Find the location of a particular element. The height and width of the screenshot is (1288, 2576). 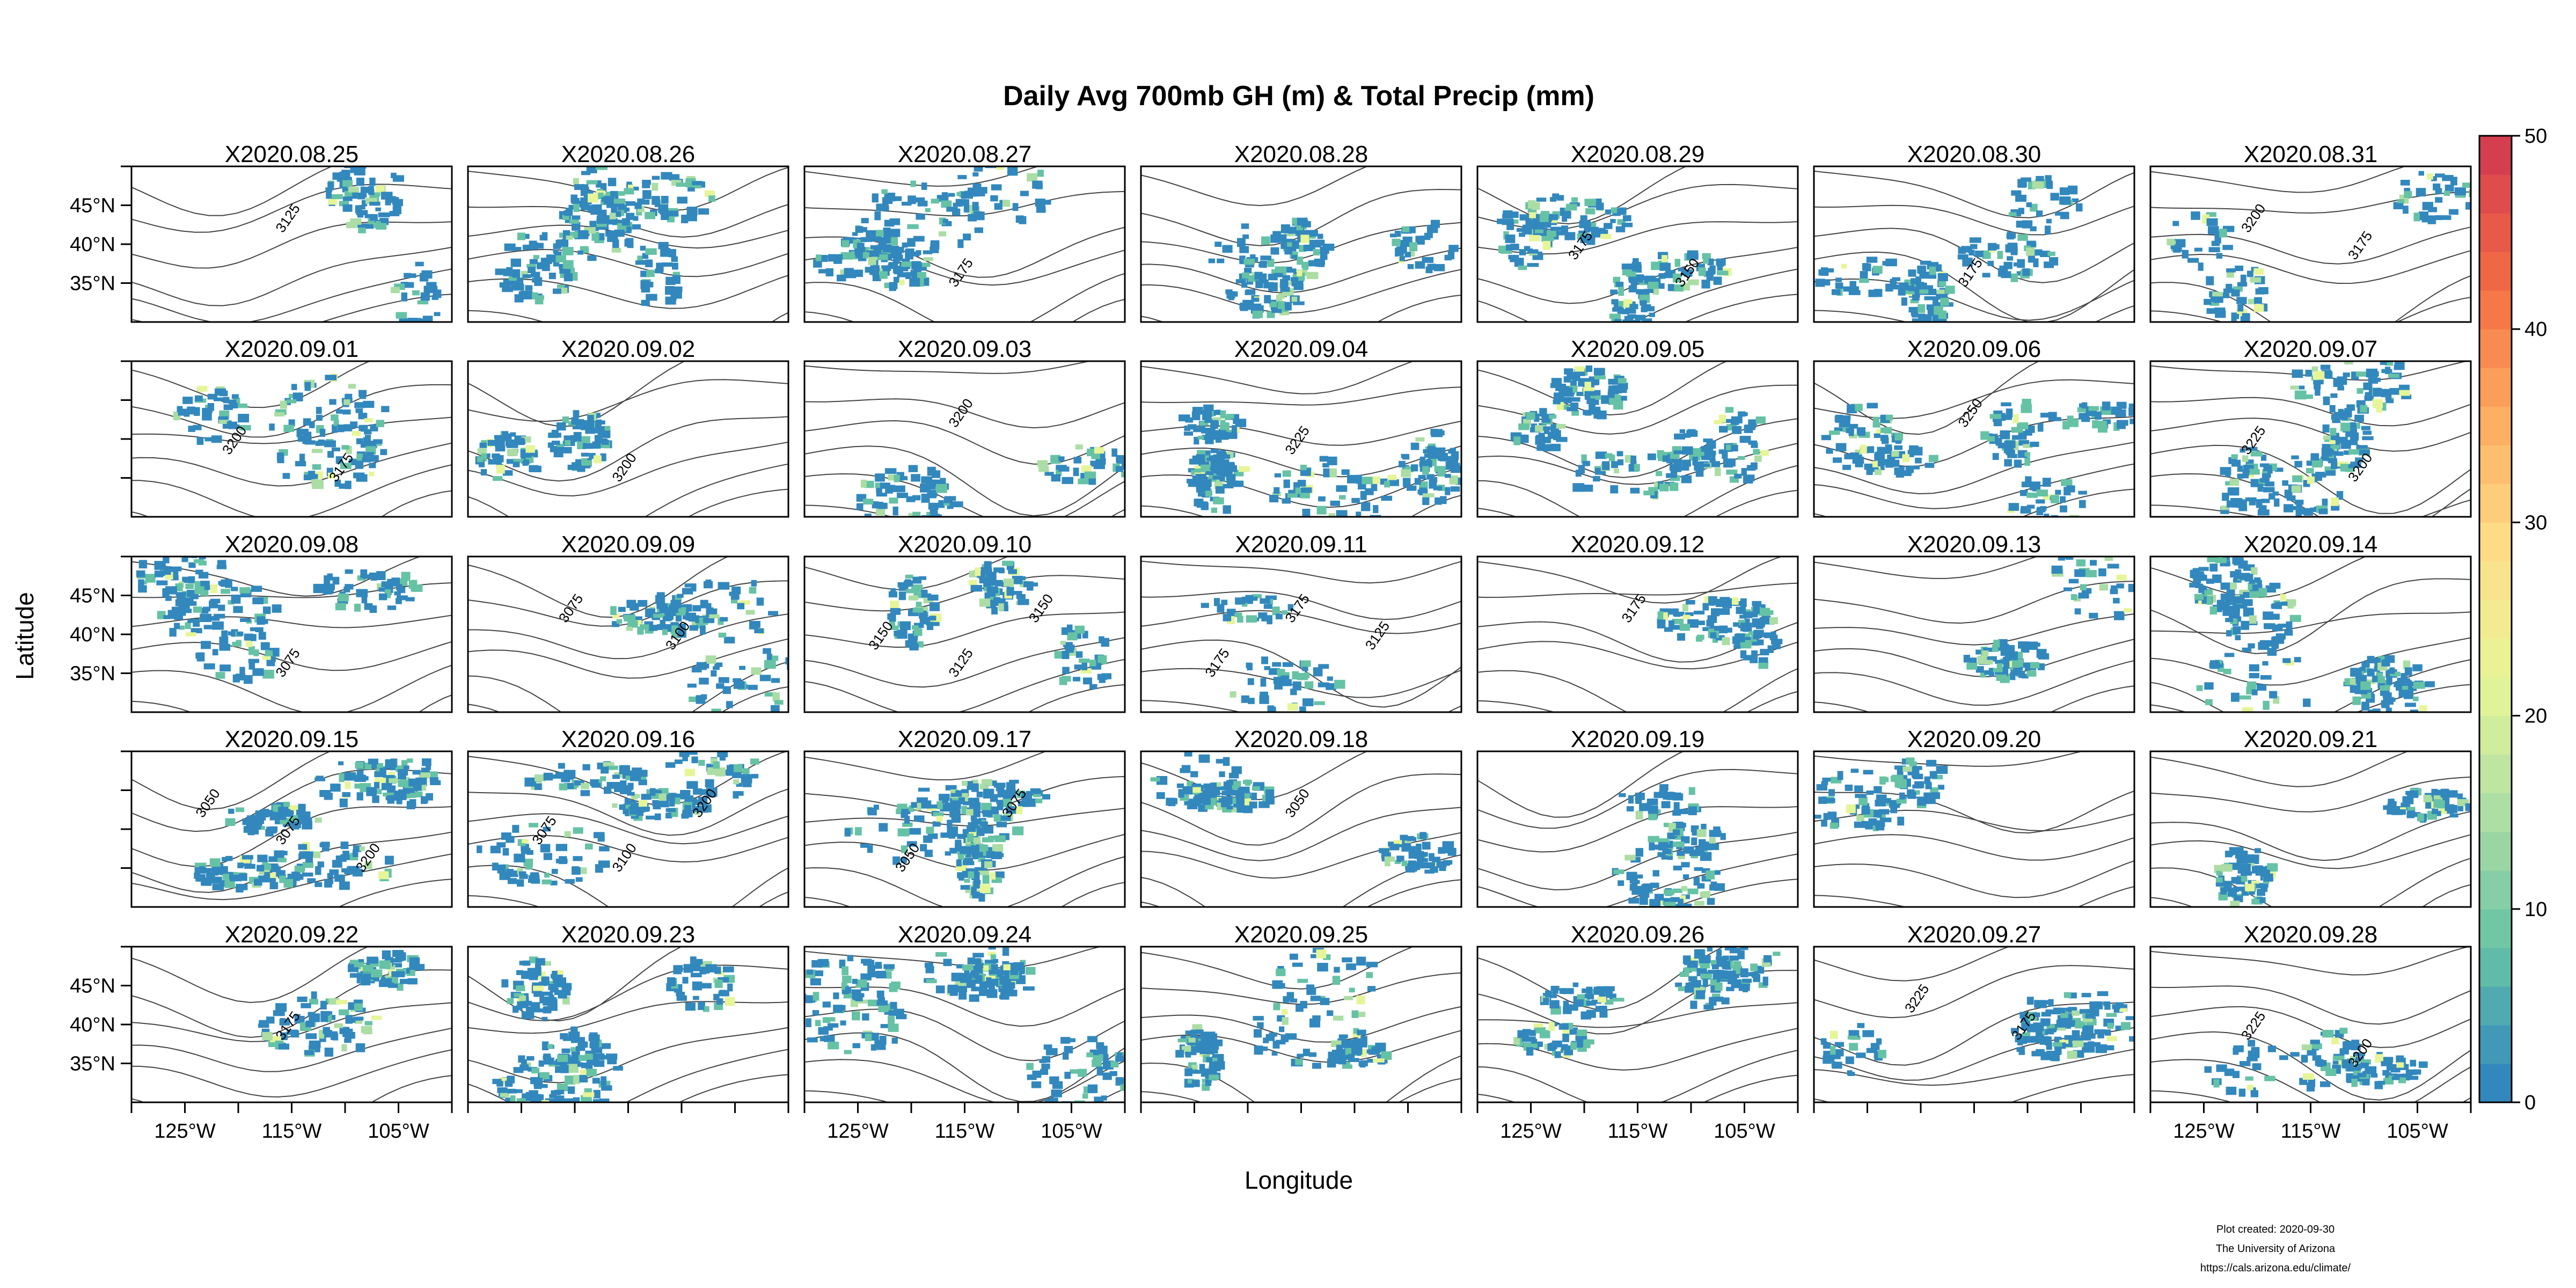

panel-title: X2020.09.05 is located at coordinates (1638, 349).